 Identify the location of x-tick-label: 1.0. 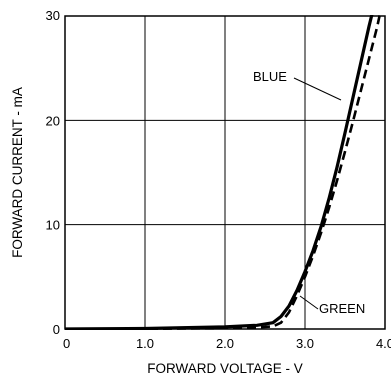
(145, 343).